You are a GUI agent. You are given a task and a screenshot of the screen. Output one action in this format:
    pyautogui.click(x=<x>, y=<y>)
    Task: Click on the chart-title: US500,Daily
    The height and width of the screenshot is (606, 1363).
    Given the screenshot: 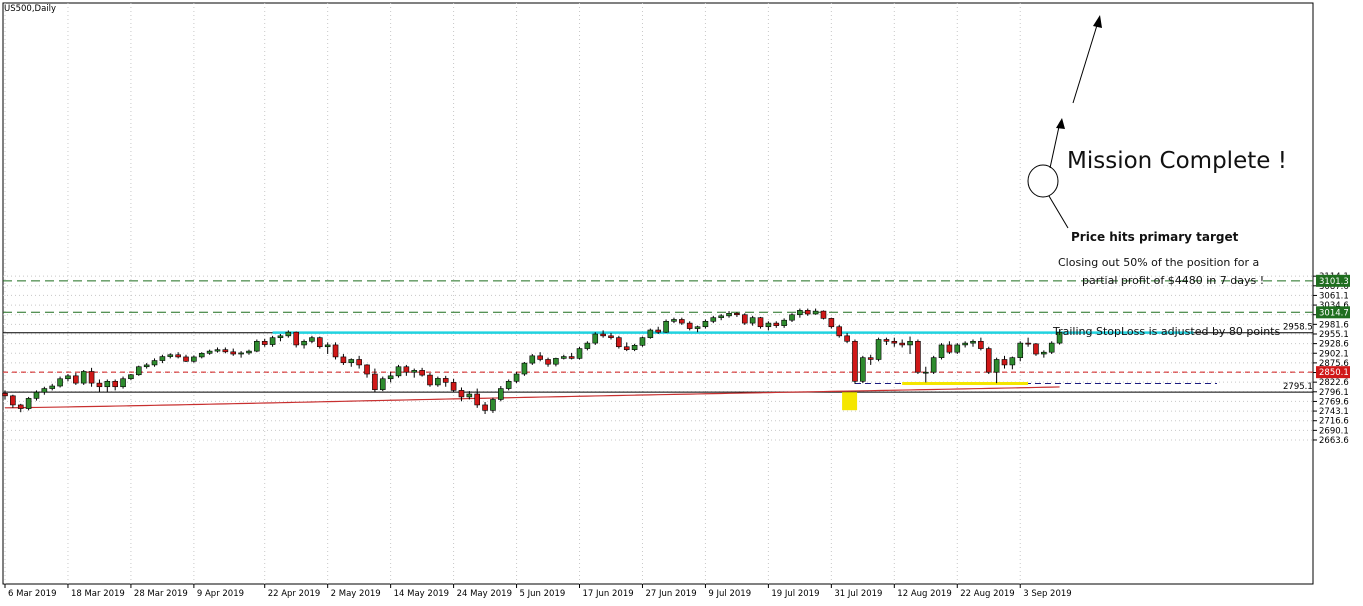 What is the action you would take?
    pyautogui.click(x=30, y=9)
    